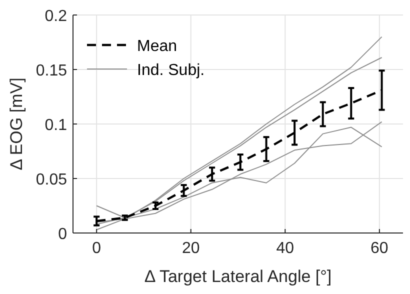 Image resolution: width=410 pixels, height=294 pixels. Describe the element at coordinates (379, 248) in the screenshot. I see `x-tick-label: 60` at that location.